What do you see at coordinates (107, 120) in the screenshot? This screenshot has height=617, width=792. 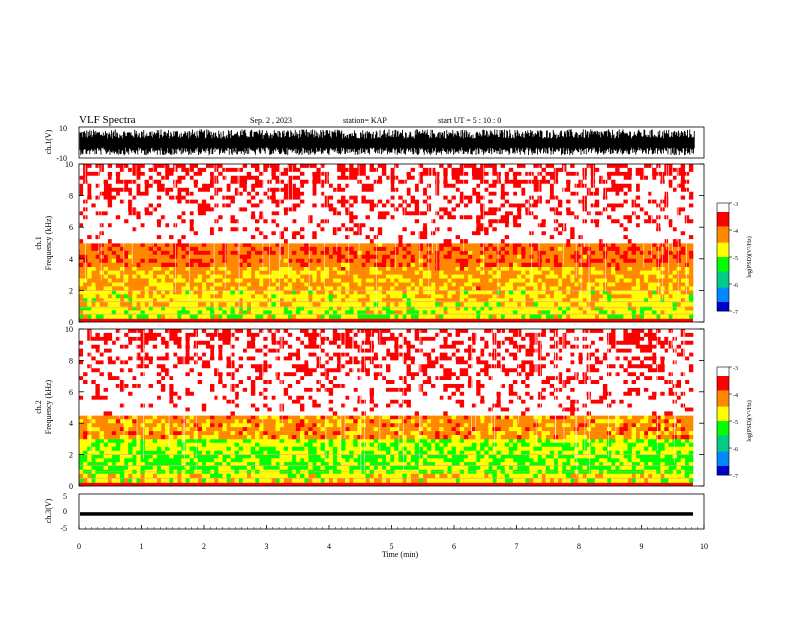 I see `figure-title: VLF Spectra` at bounding box center [107, 120].